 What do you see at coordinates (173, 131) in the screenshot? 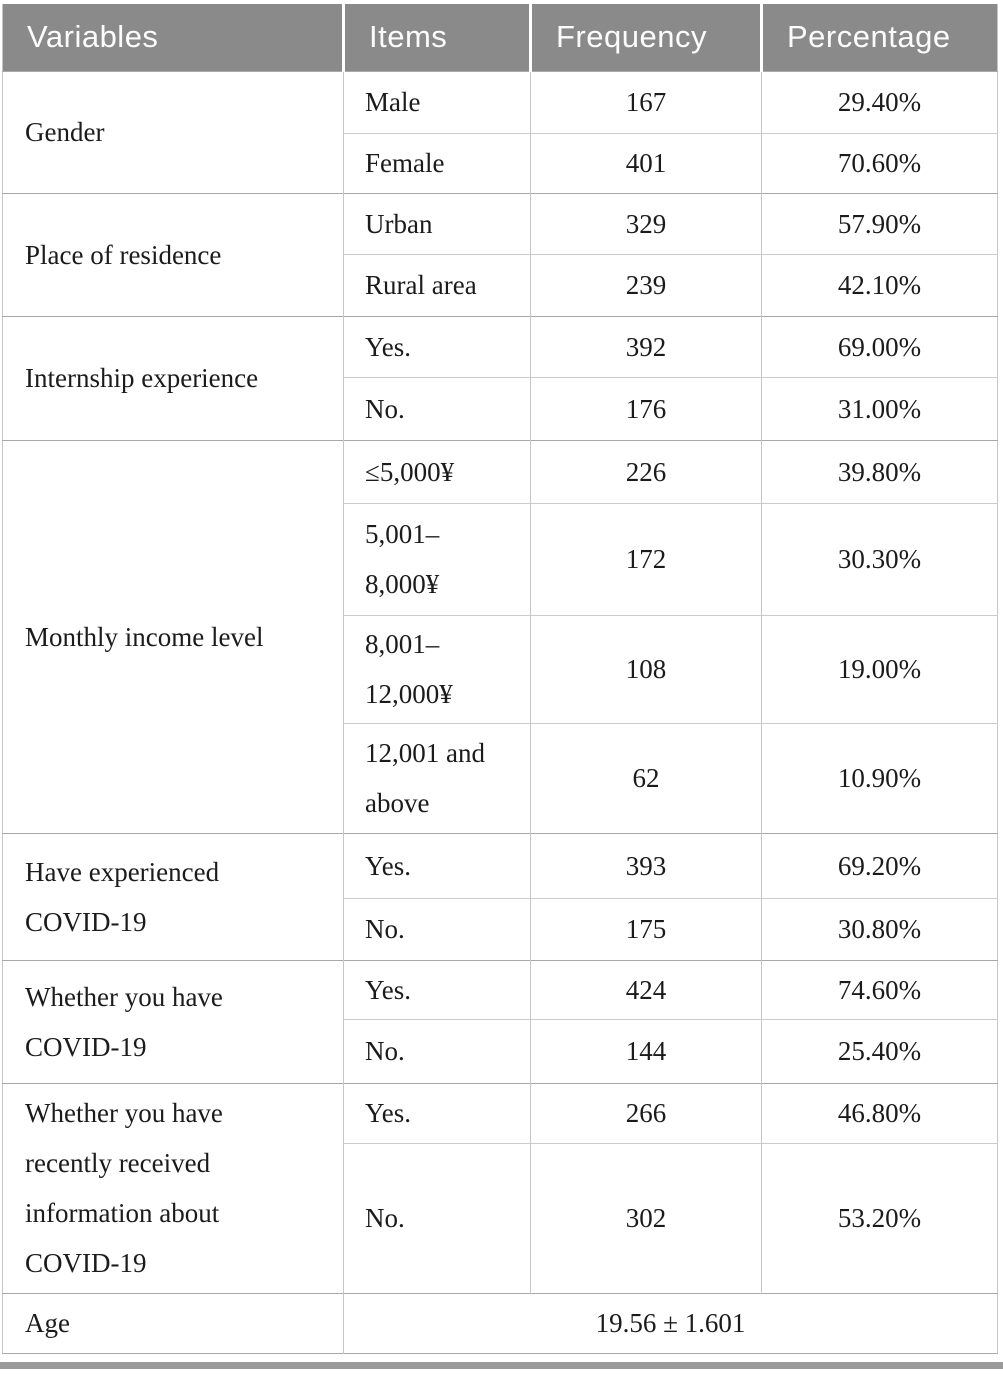
I see `variable-cell: Gender` at bounding box center [173, 131].